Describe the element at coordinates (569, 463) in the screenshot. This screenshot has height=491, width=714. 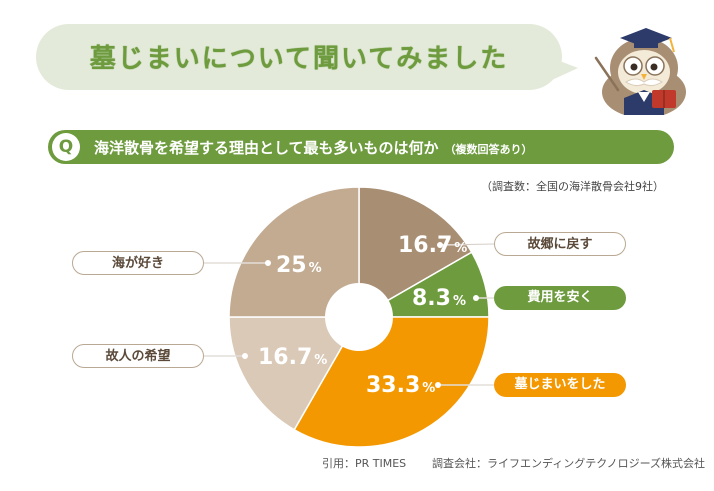
I see `survey-company: 調査会社：ライフエンディングテクノロジーズ株式会社` at that location.